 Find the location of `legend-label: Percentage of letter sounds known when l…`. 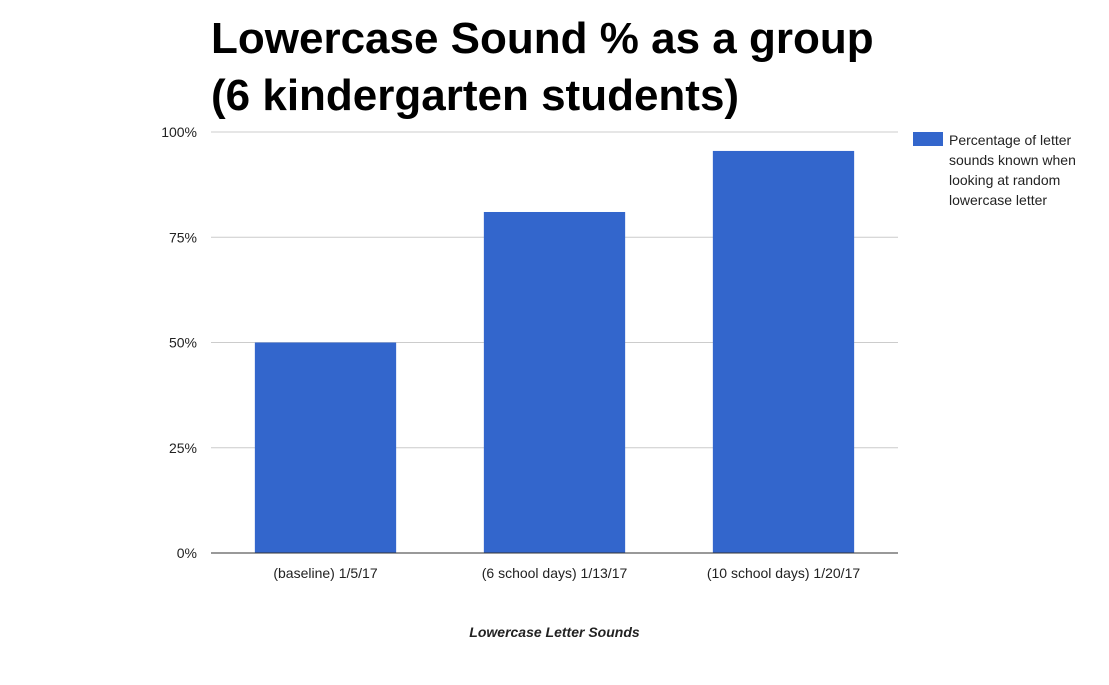

legend-label: Percentage of letter sounds known when l… is located at coordinates (1012, 170).